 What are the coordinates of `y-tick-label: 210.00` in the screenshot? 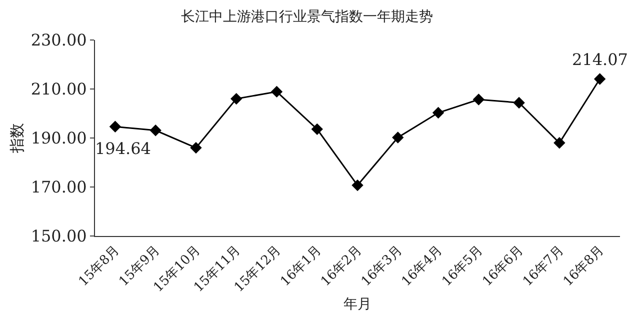 It's located at (58, 89).